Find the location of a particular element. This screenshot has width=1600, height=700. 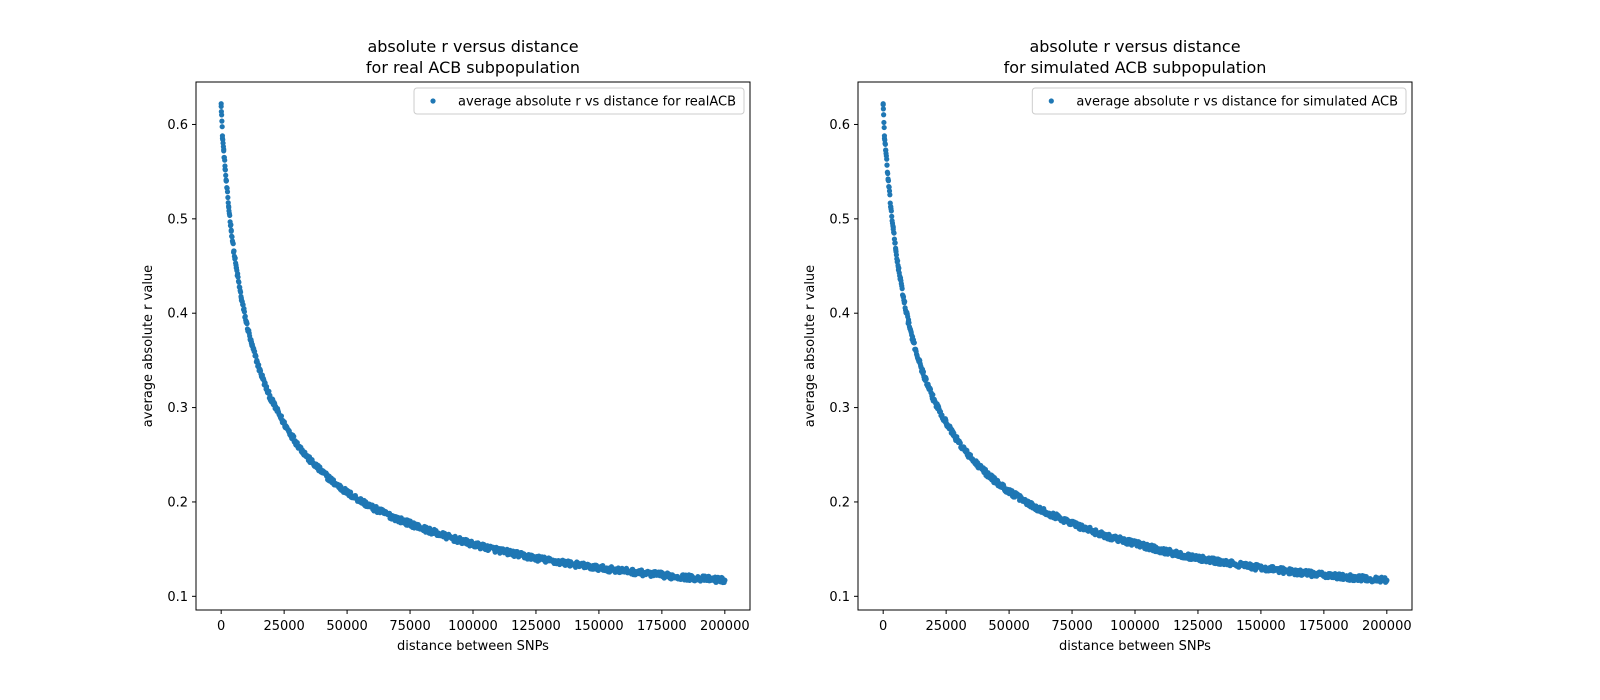

x-tick-label: 175000 is located at coordinates (662, 626).